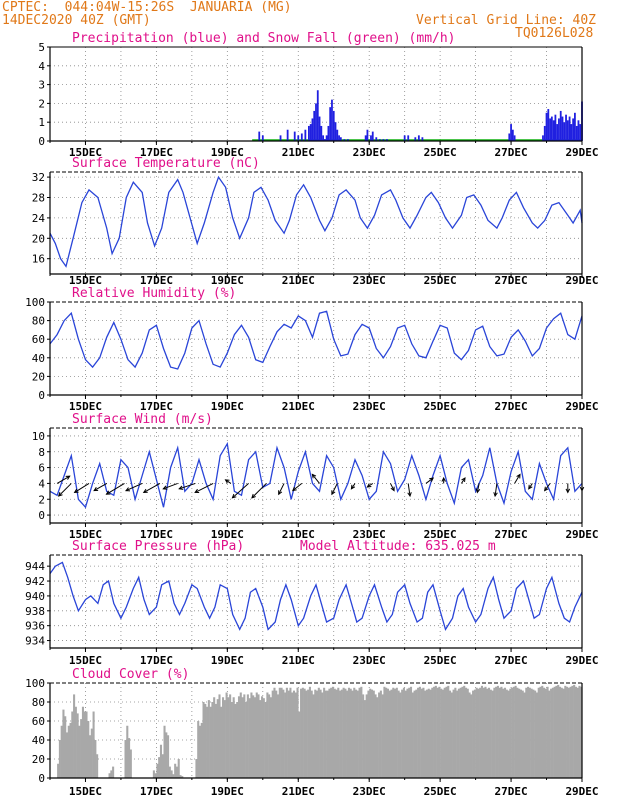 The height and width of the screenshot is (800, 618). I want to click on y-tick-label: 40, so click(38, 358).